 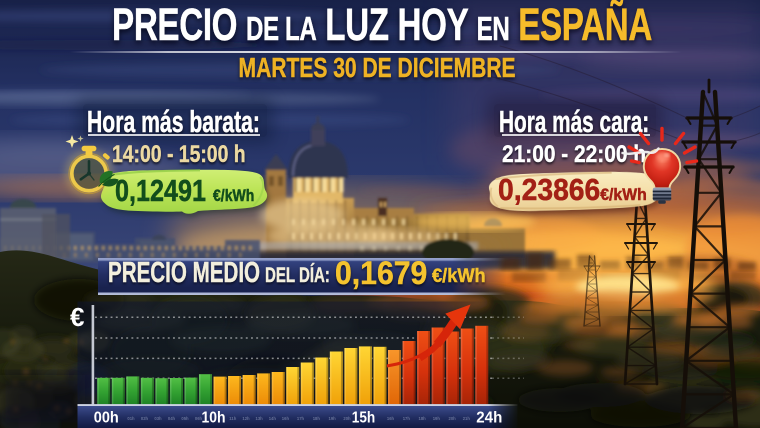 I want to click on svg-text: 14h, so click(x=273, y=418).